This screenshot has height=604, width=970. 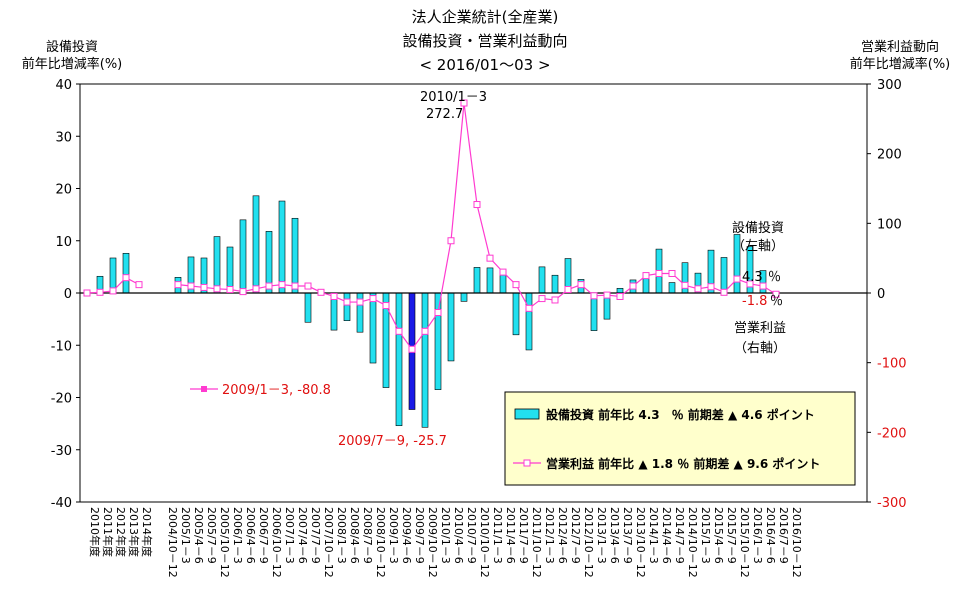 I want to click on x-tick-label: 2012年度, so click(x=121, y=532).